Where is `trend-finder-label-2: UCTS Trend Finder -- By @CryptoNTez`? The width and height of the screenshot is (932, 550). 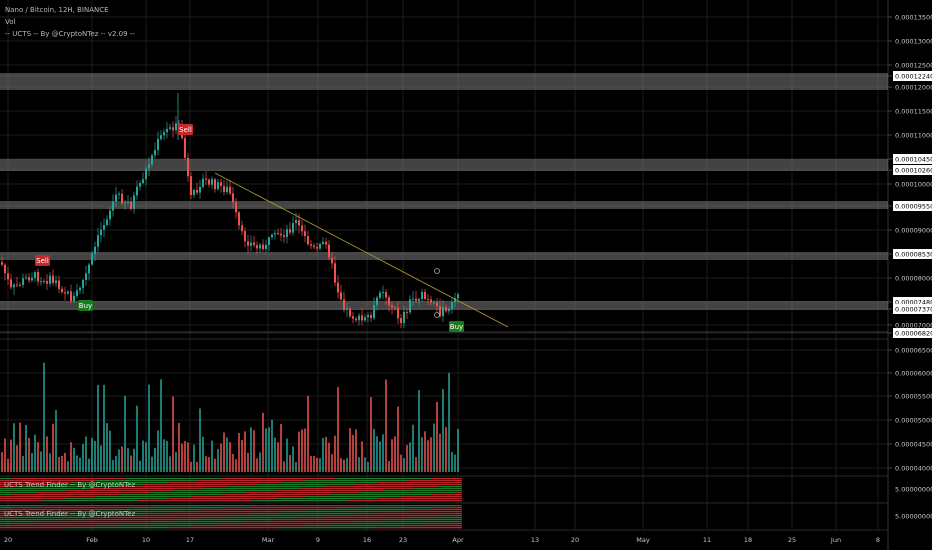
trend-finder-label-2: UCTS Trend Finder -- By @CryptoNTez is located at coordinates (70, 514).